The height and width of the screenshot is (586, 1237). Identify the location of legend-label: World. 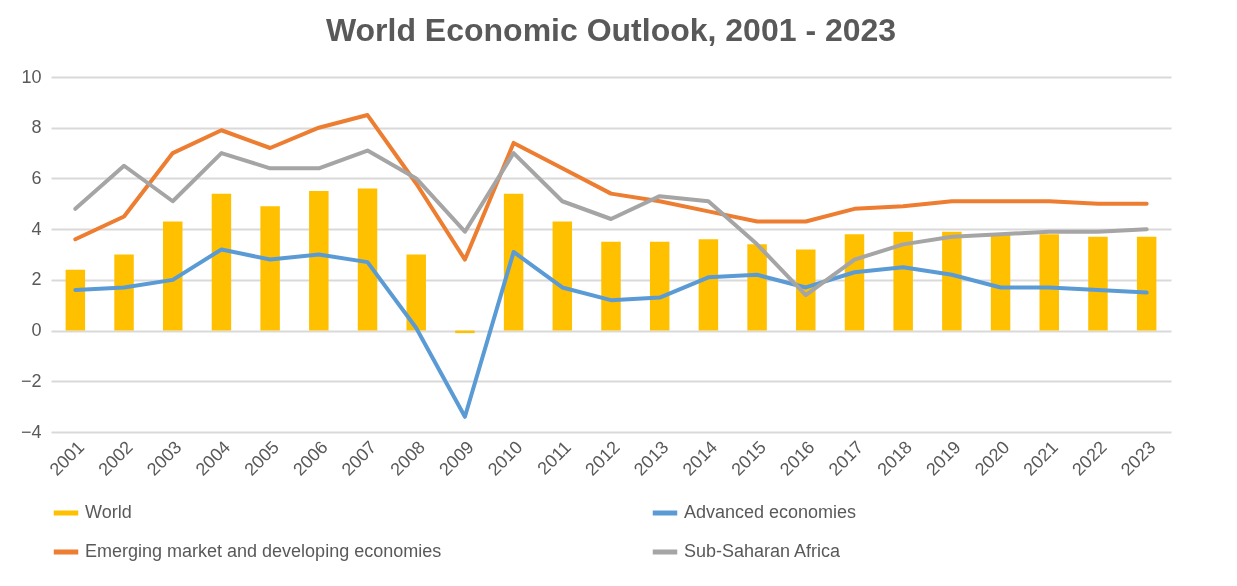
(108, 512).